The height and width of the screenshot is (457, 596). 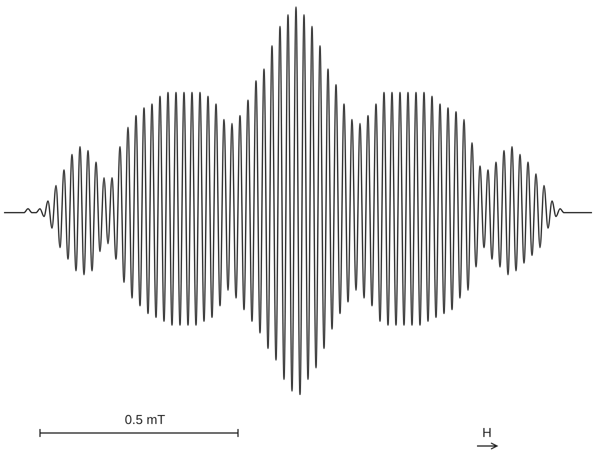 I want to click on text: 0.5 mT, so click(x=145, y=419).